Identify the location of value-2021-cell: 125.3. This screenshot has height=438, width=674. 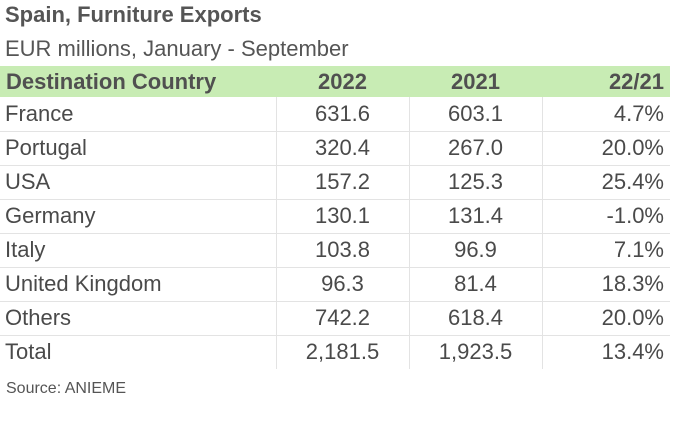
(475, 182).